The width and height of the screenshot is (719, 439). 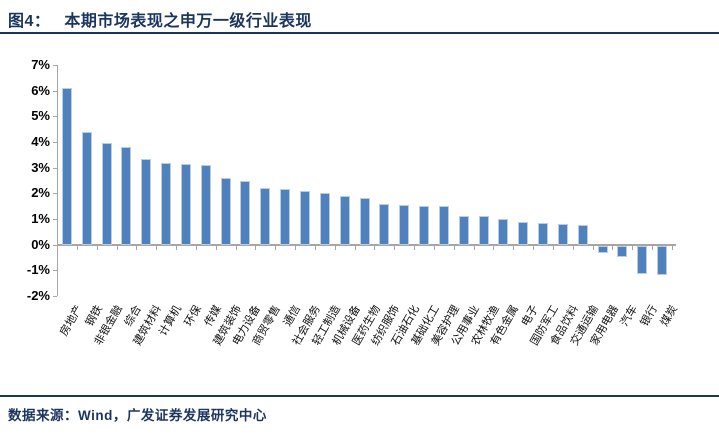 What do you see at coordinates (29, 21) in the screenshot?
I see `figure-tag: 图4：` at bounding box center [29, 21].